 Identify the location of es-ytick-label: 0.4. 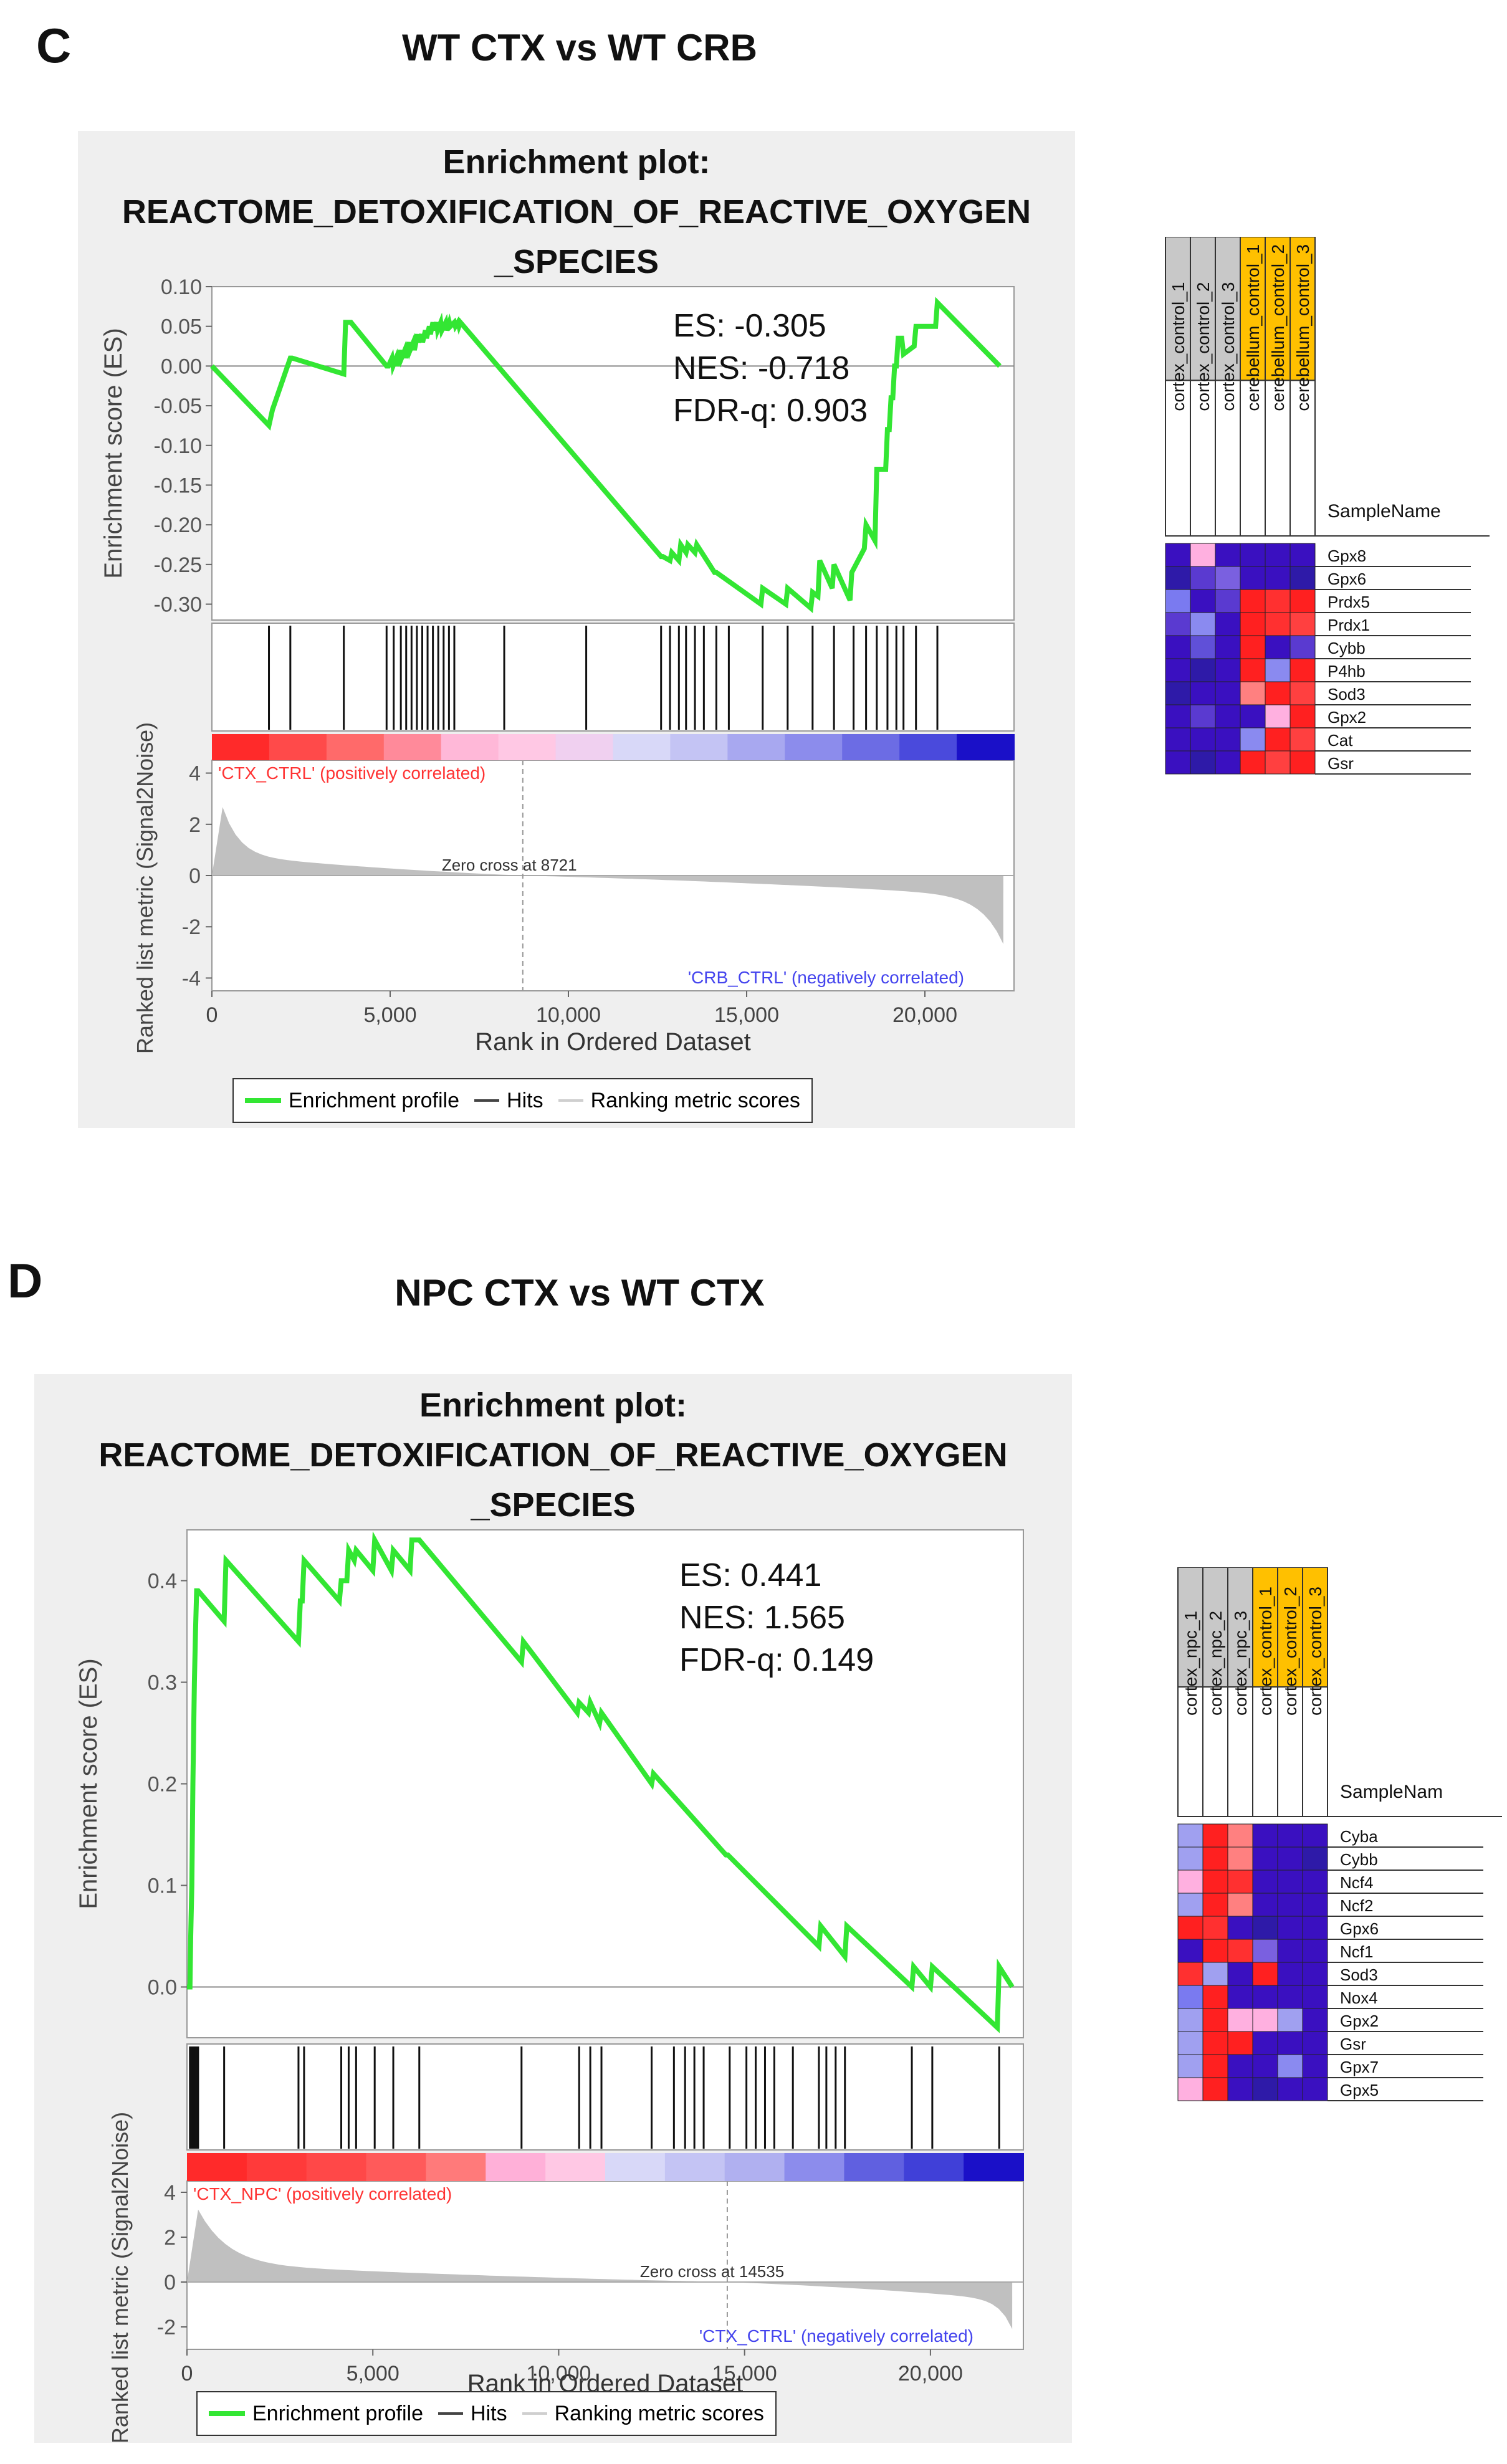
(163, 1581).